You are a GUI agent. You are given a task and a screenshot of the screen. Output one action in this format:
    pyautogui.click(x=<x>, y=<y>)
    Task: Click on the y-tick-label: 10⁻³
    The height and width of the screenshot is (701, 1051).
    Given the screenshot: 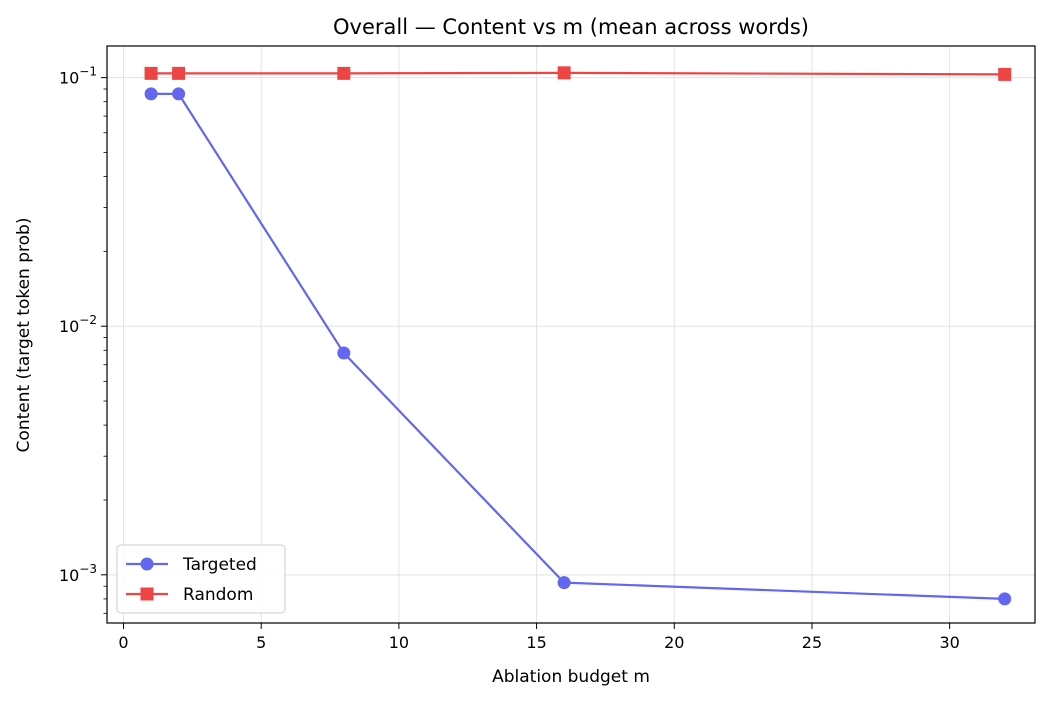 What is the action you would take?
    pyautogui.click(x=78, y=573)
    